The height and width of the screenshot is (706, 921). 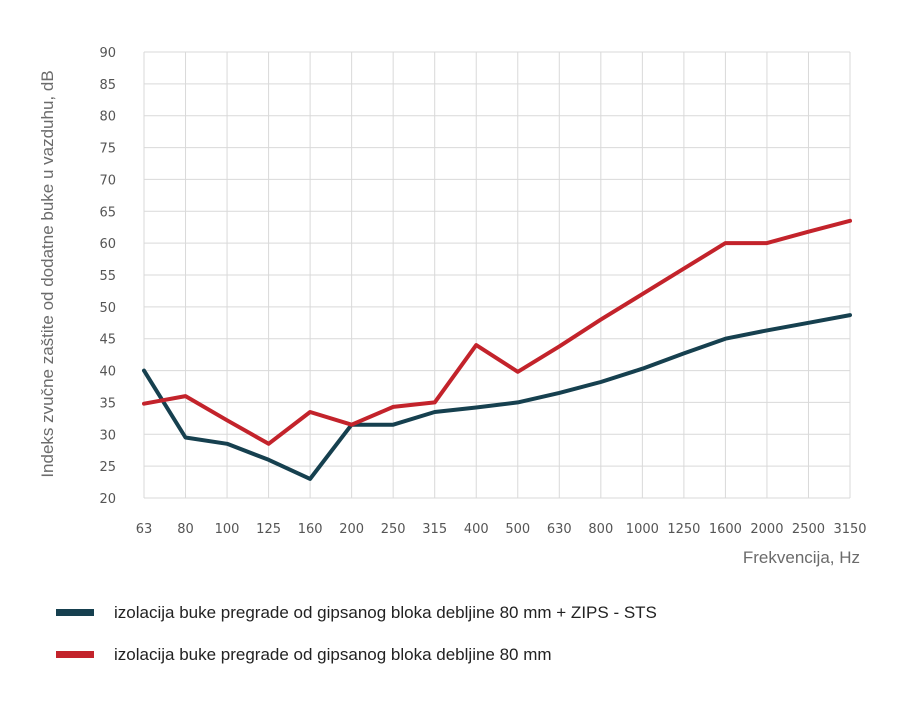 I want to click on y-tick-label: 50, so click(x=107, y=308).